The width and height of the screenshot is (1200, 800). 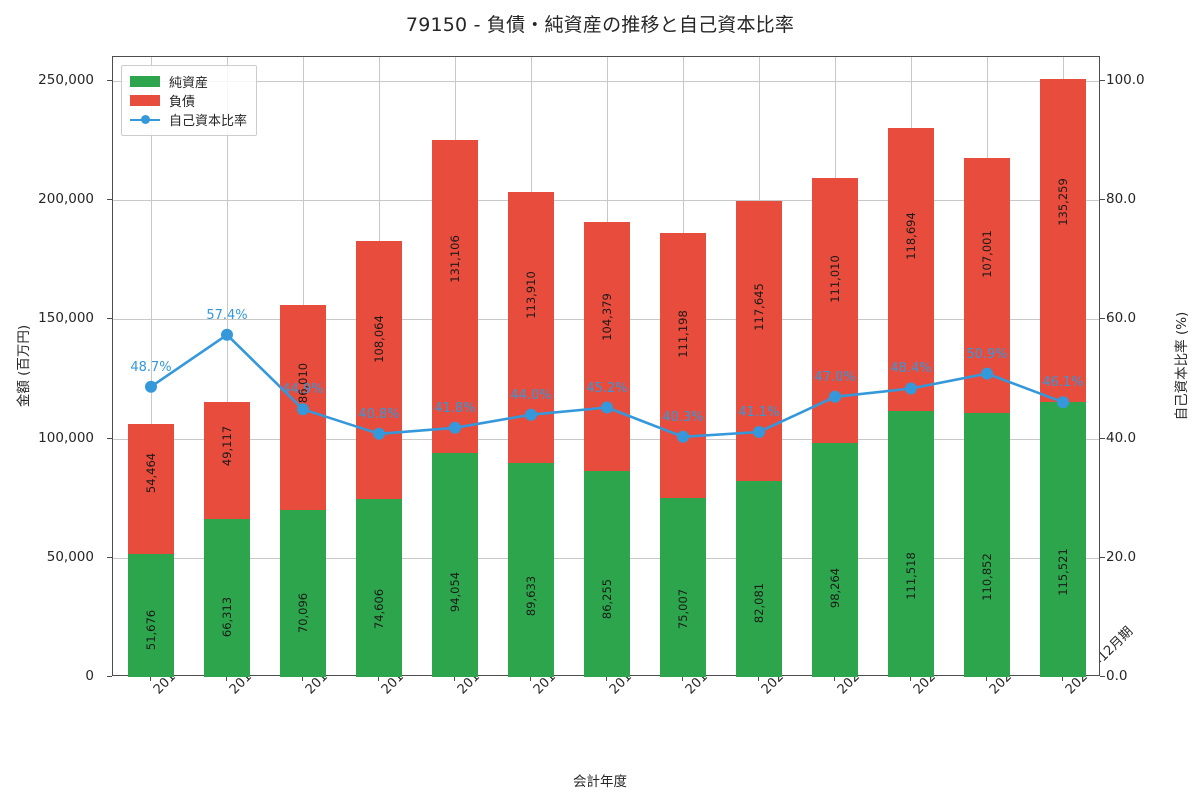 What do you see at coordinates (1117, 676) in the screenshot?
I see `y-tick-label-right: 0.0` at bounding box center [1117, 676].